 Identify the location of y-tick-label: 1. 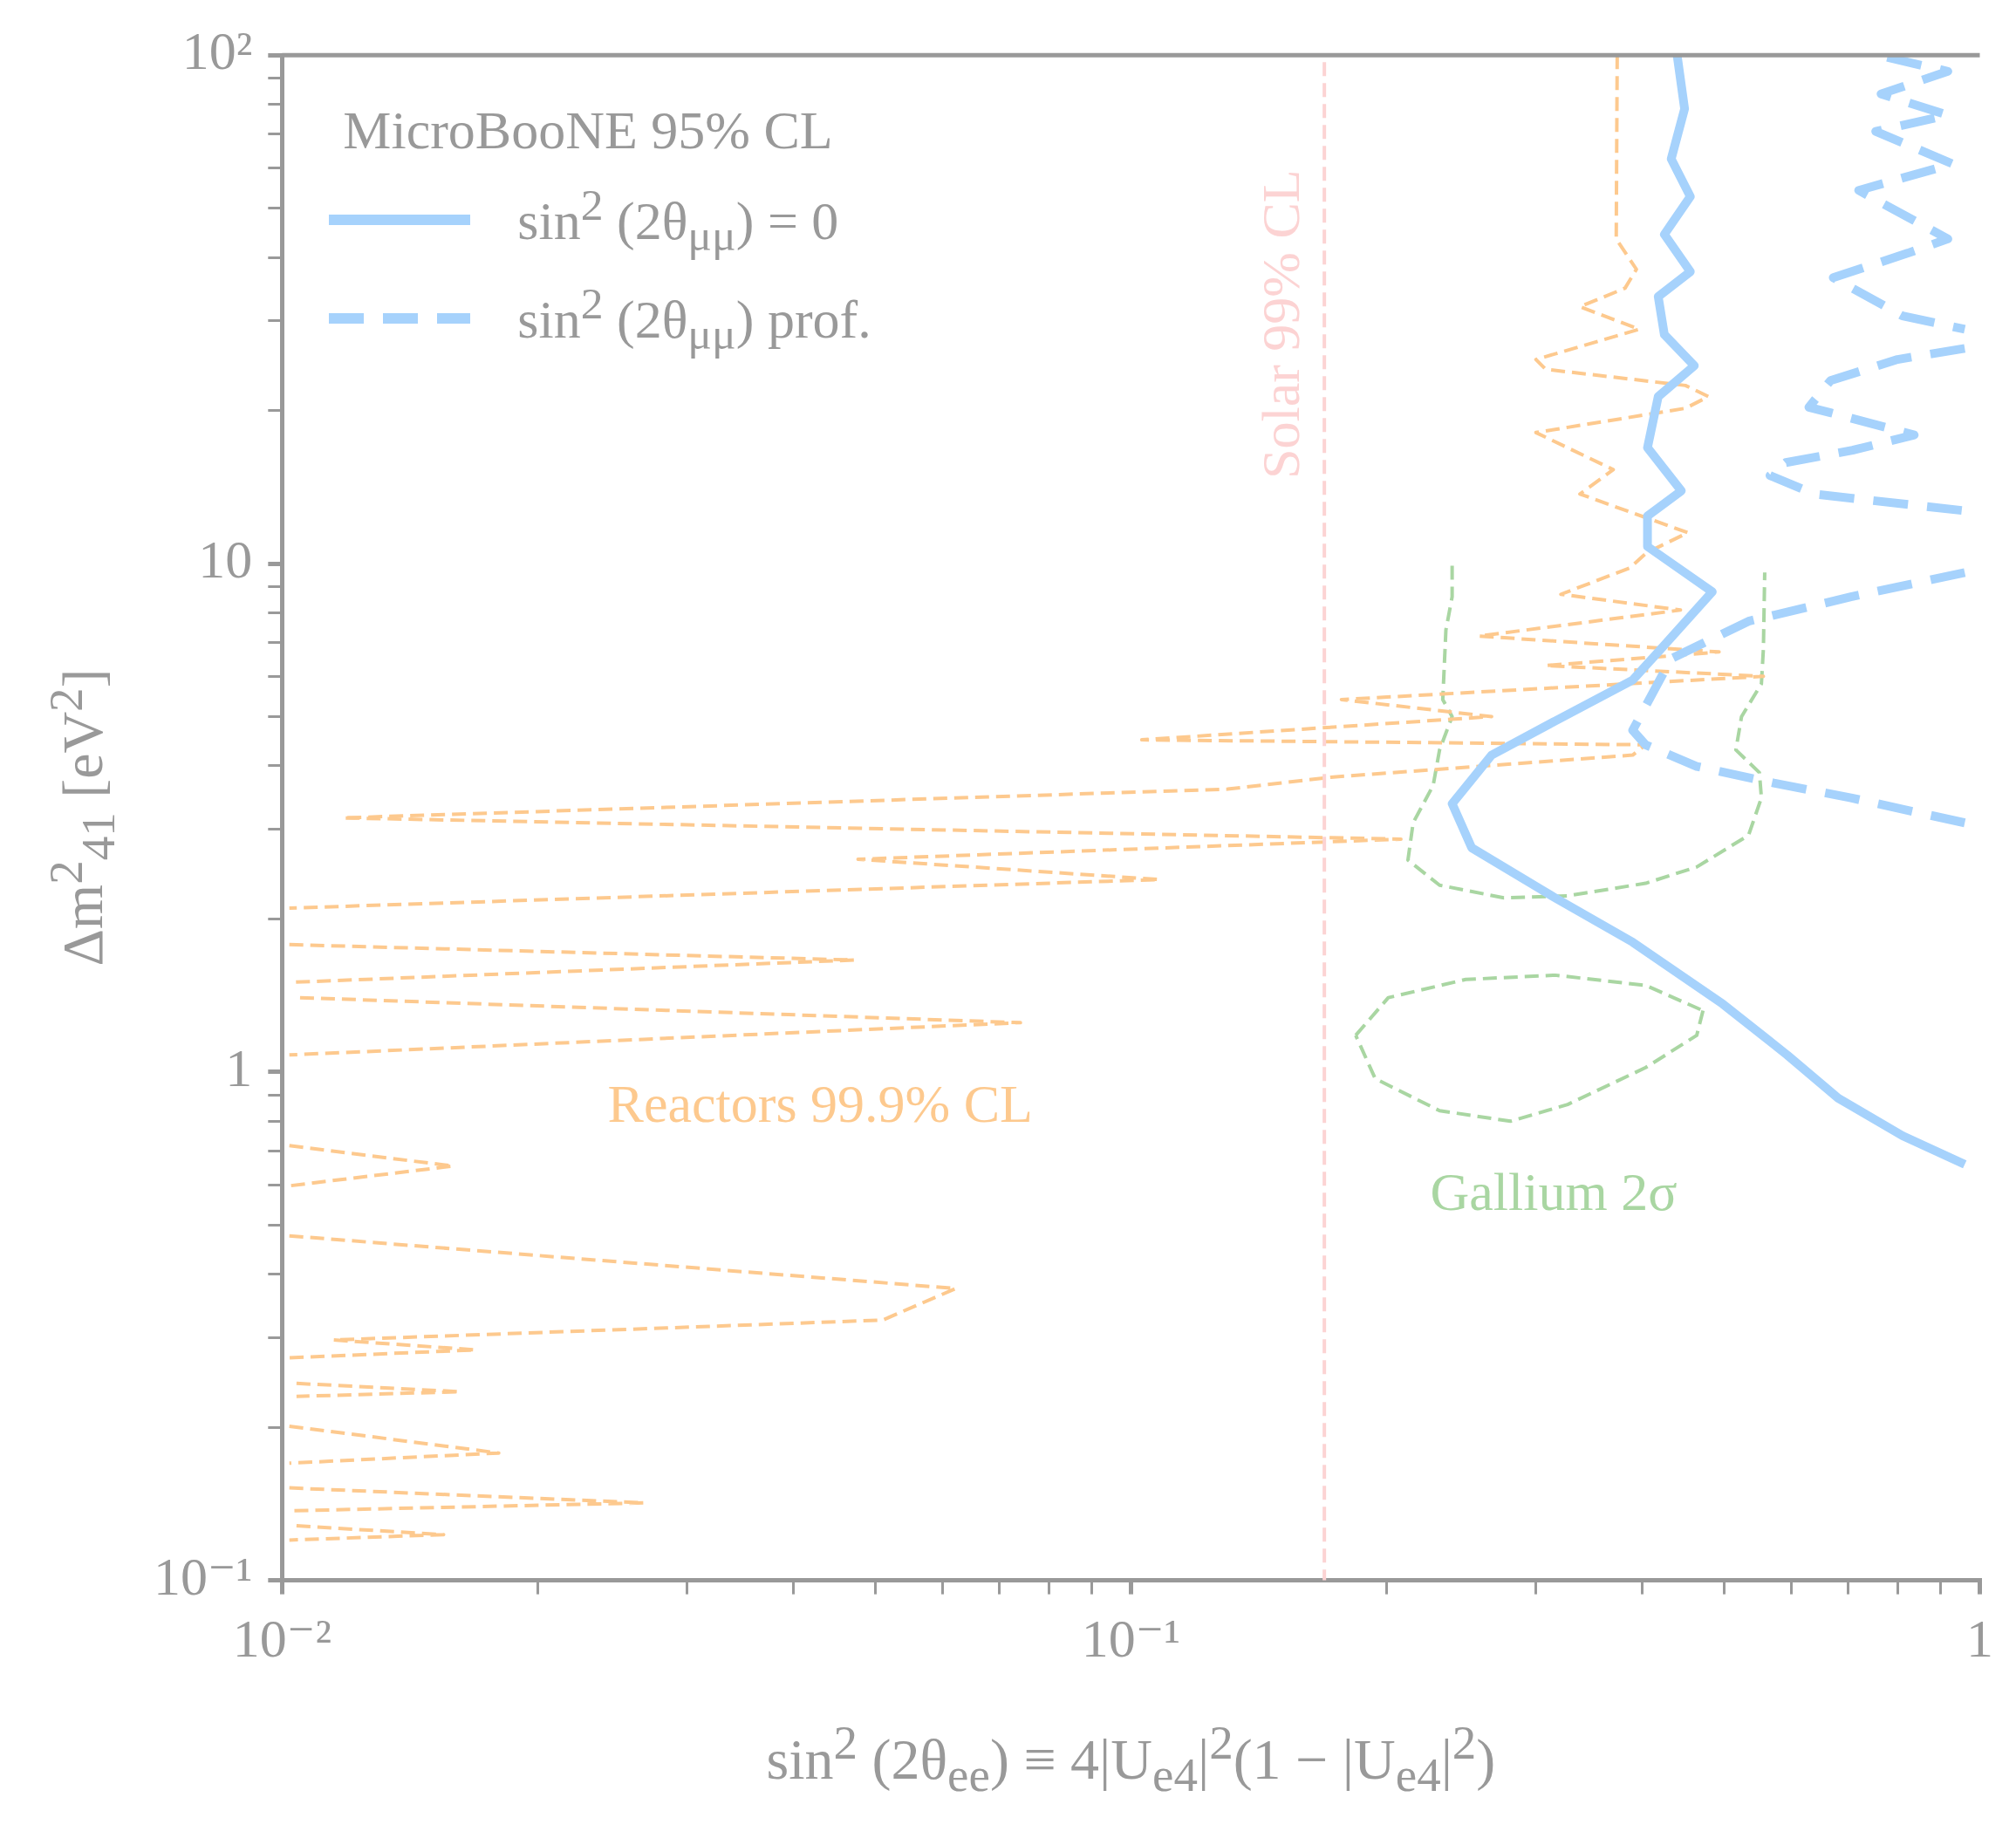
(239, 1068).